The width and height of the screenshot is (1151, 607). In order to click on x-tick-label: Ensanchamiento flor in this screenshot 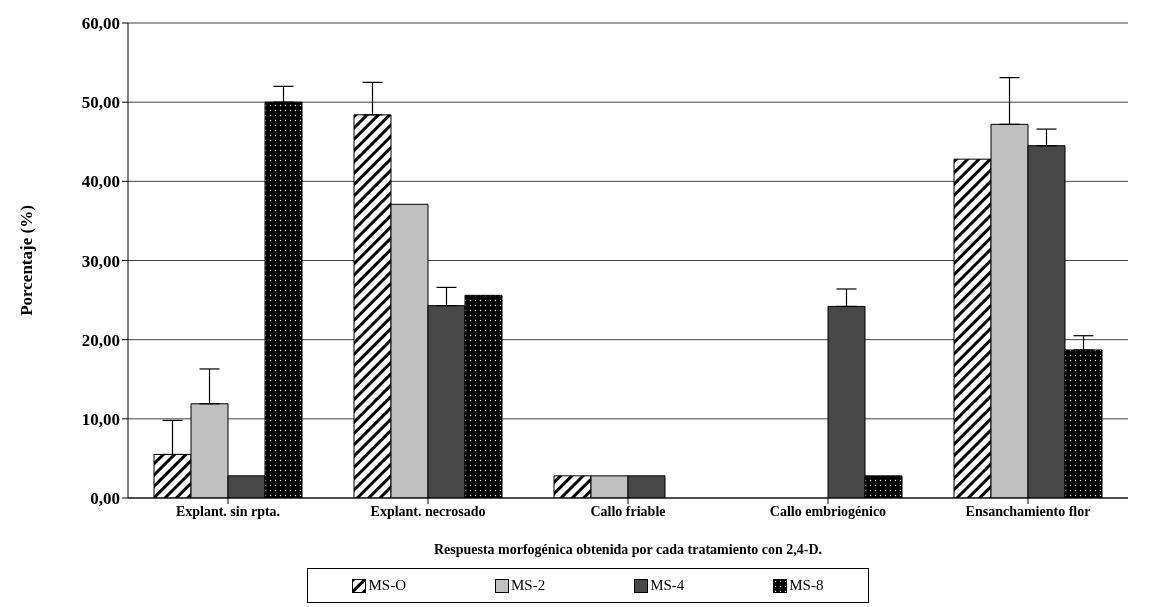, I will do `click(1028, 511)`.